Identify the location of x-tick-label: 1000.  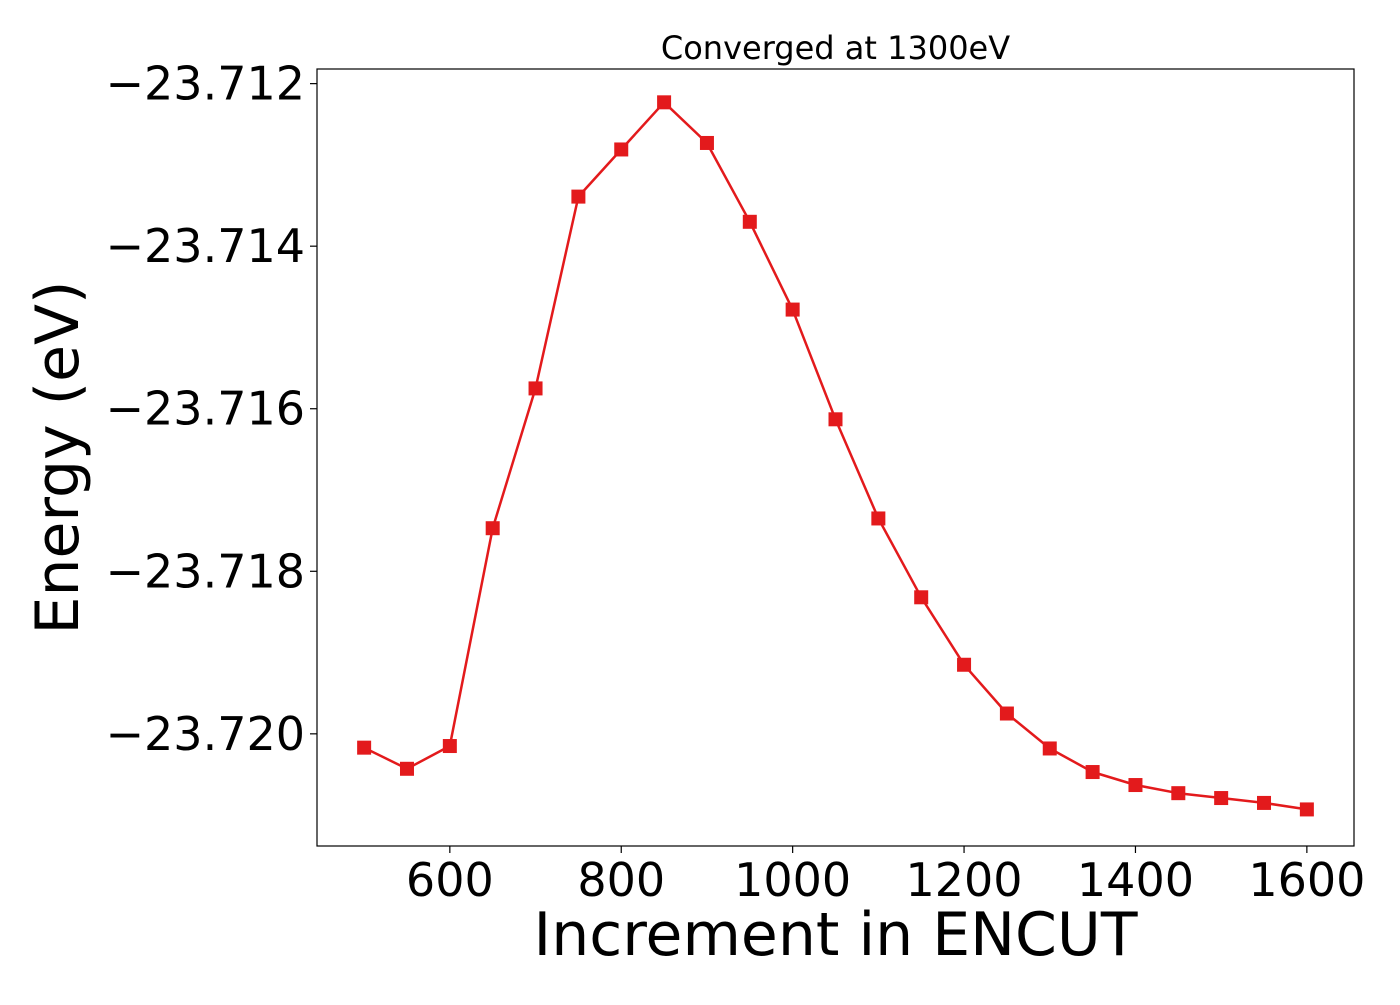
(792, 880).